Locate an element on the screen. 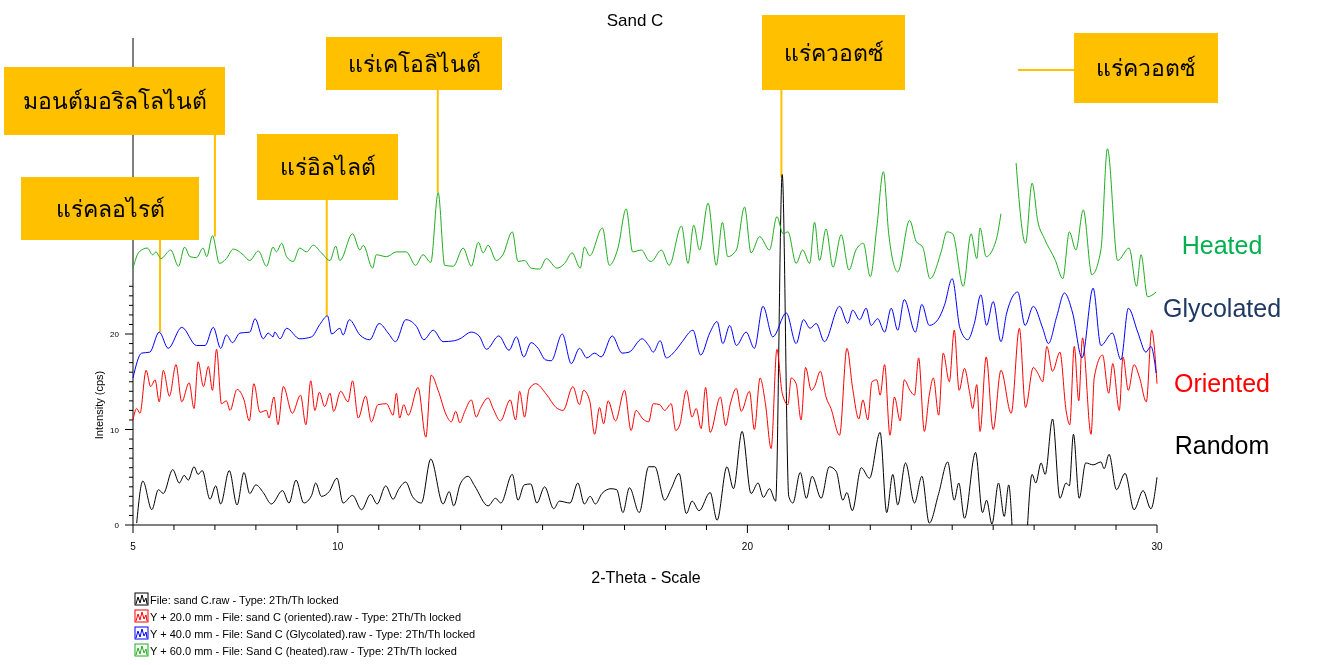 The width and height of the screenshot is (1320, 665). legend-label: Y + 40.0 mm - File: Sand C (Glycolated).raw - Type: 2Th/Th locked is located at coordinates (313, 634).